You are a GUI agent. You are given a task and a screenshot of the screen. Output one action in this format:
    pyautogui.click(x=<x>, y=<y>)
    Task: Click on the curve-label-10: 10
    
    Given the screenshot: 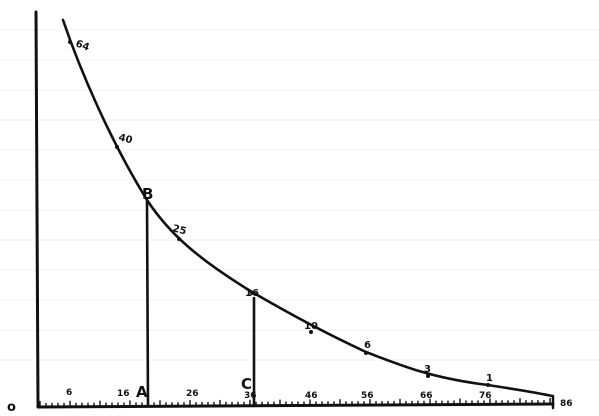 What is the action you would take?
    pyautogui.click(x=311, y=326)
    